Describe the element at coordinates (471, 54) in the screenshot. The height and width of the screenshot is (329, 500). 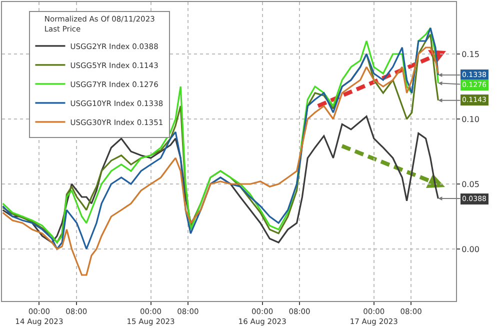
I see `y-tick-label: 0.15` at that location.